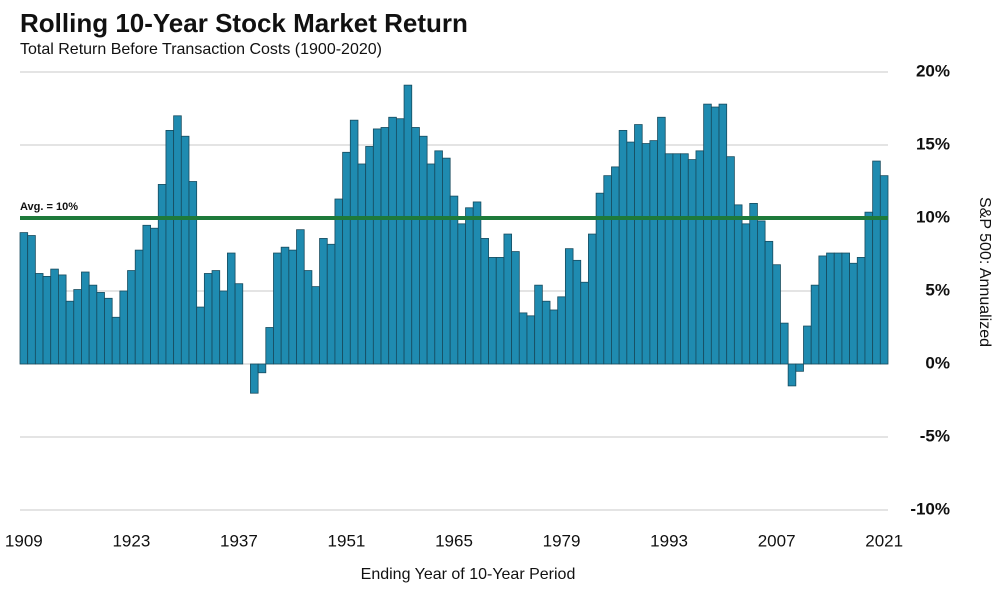 The width and height of the screenshot is (1000, 592). What do you see at coordinates (937, 362) in the screenshot?
I see `y-tick-label: 0%` at bounding box center [937, 362].